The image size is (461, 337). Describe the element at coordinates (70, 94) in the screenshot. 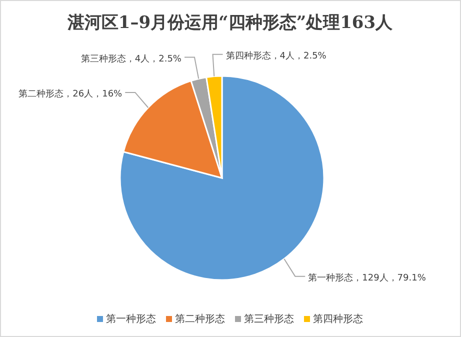

I see `data-label: 第二种形态，26人，16%` at that location.